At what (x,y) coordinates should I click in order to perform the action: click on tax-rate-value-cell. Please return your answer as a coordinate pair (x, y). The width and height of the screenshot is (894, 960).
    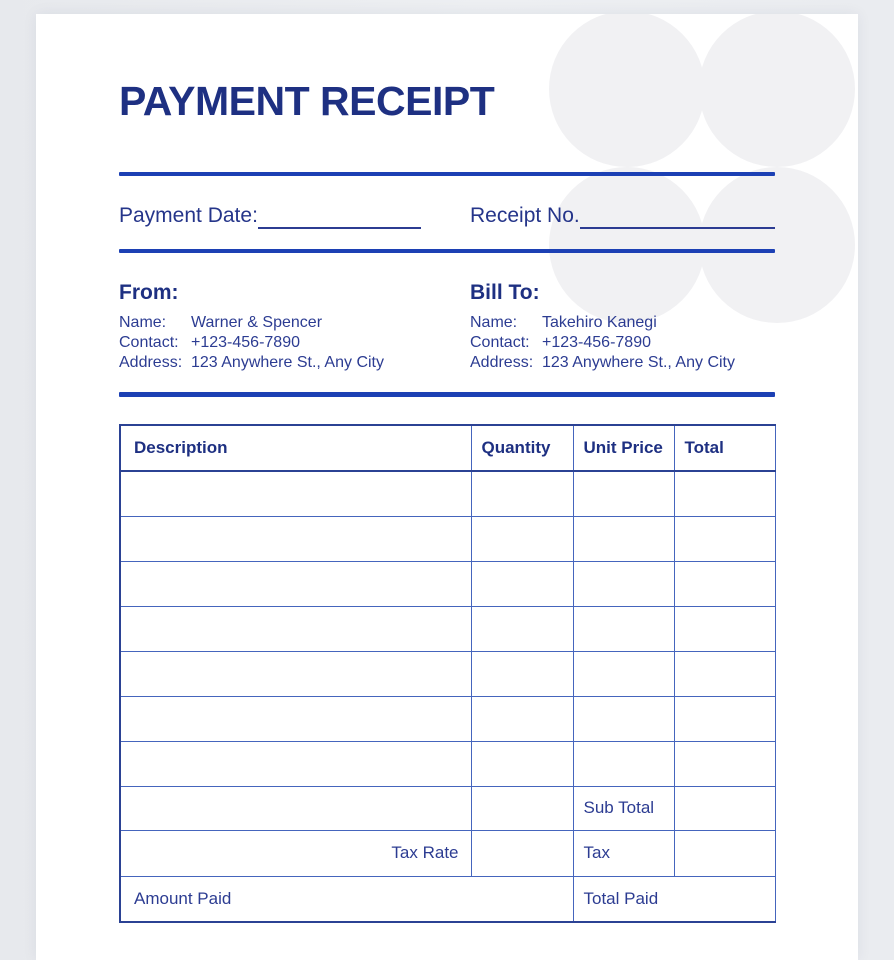
    Looking at the image, I should click on (522, 853).